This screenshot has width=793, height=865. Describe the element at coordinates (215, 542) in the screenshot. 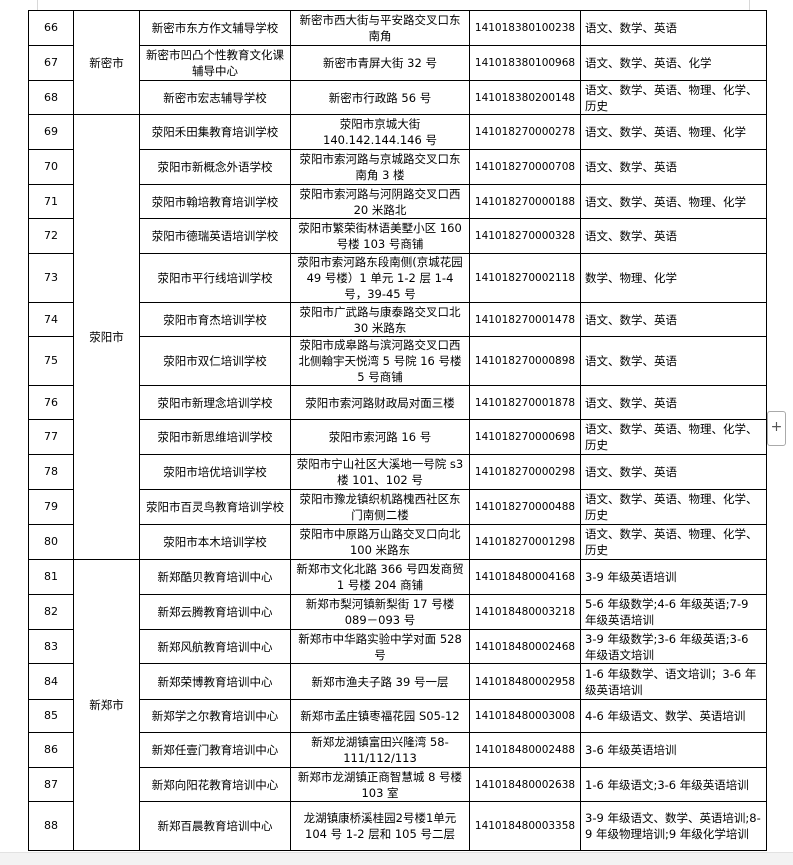

I see `institution-name: 荥阳市本木培训学校` at that location.